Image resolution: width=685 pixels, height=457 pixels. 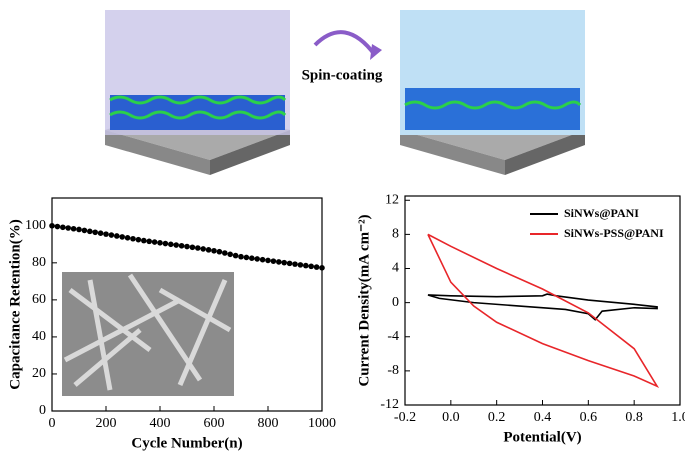 I want to click on arrow-head, so click(x=376, y=52).